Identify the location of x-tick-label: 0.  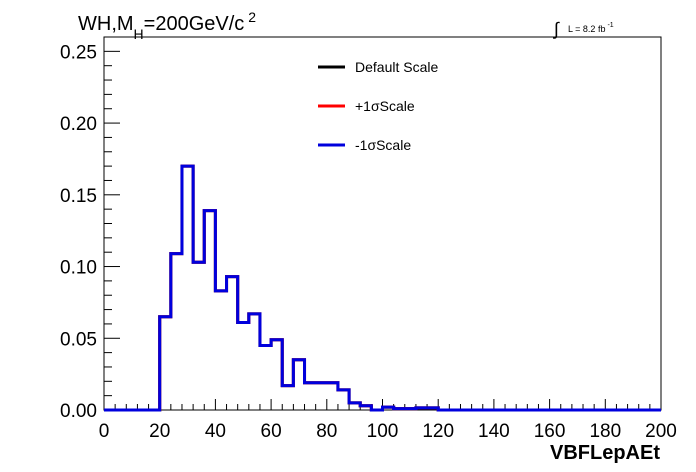
(104, 431).